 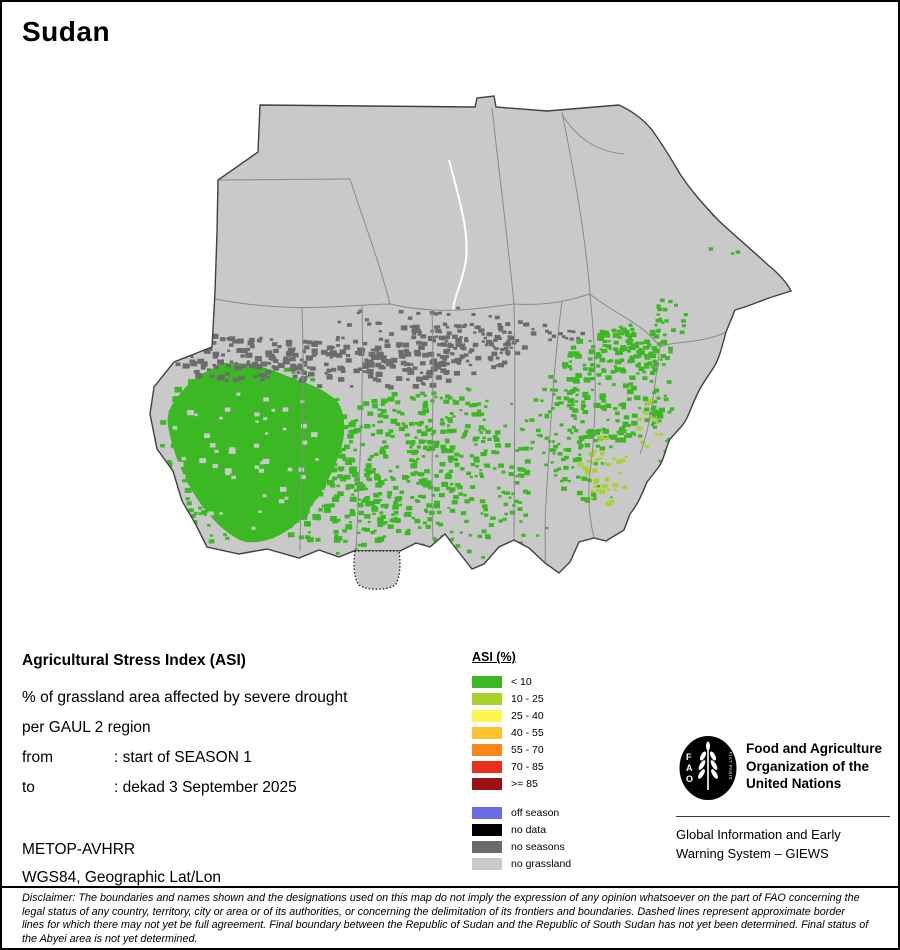 What do you see at coordinates (538, 846) in the screenshot?
I see `legend-label: no seasons` at bounding box center [538, 846].